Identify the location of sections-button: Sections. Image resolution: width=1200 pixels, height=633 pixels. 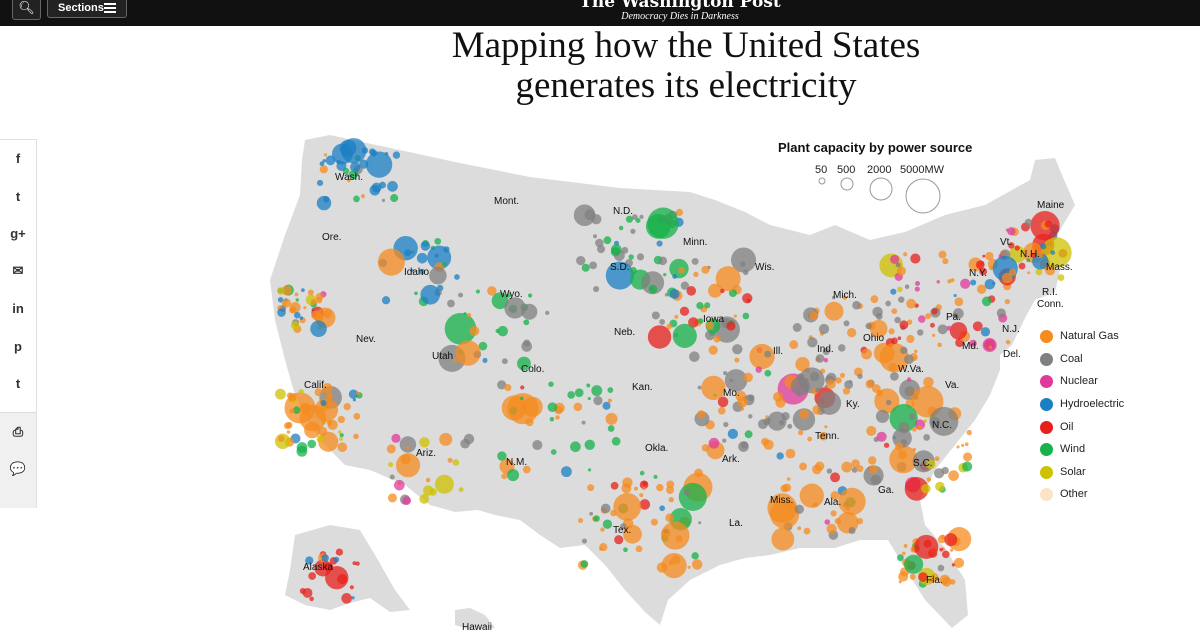
(87, 9).